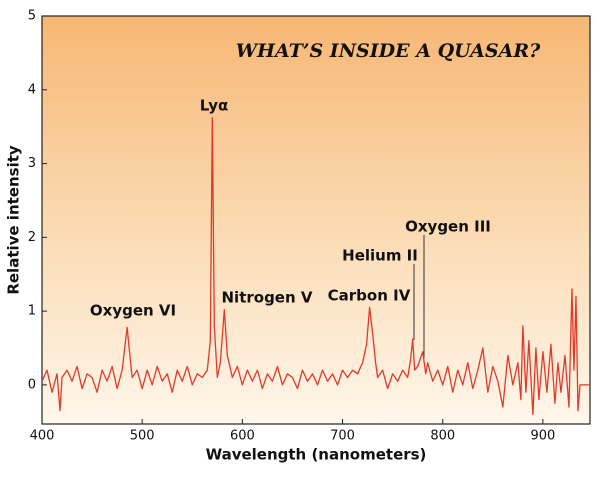  What do you see at coordinates (543, 436) in the screenshot?
I see `x-tick-label: 900` at bounding box center [543, 436].